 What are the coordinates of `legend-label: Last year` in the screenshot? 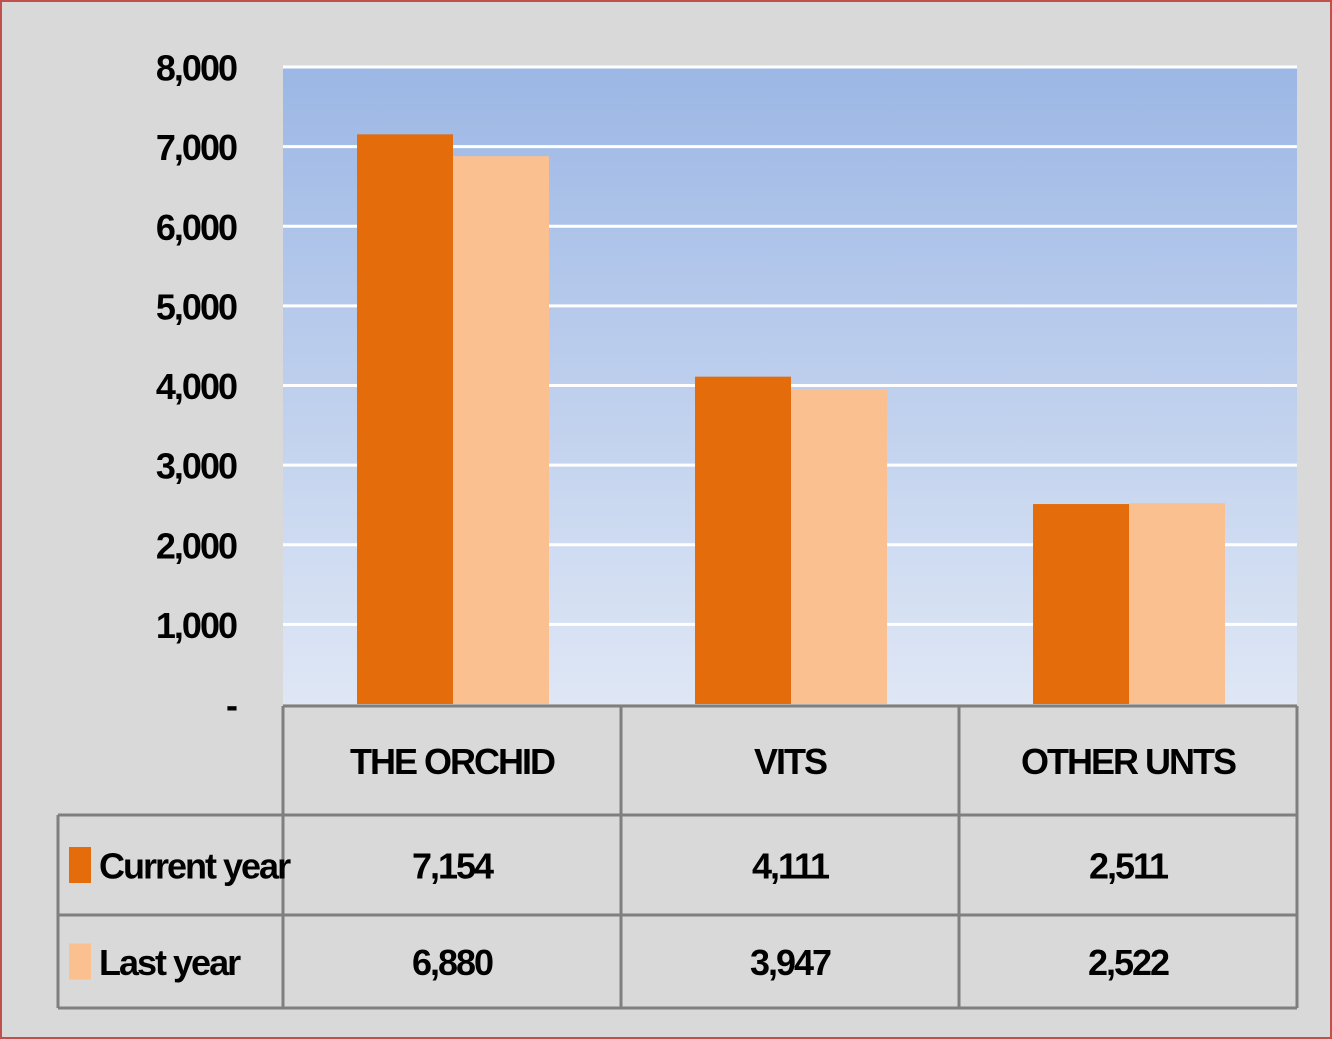 It's located at (170, 962).